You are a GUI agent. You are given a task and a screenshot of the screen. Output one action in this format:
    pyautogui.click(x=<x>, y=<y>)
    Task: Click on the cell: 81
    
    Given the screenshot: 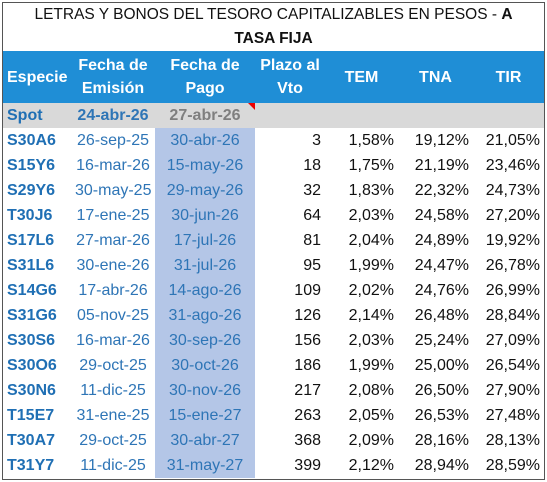 What is the action you would take?
    pyautogui.click(x=312, y=240)
    